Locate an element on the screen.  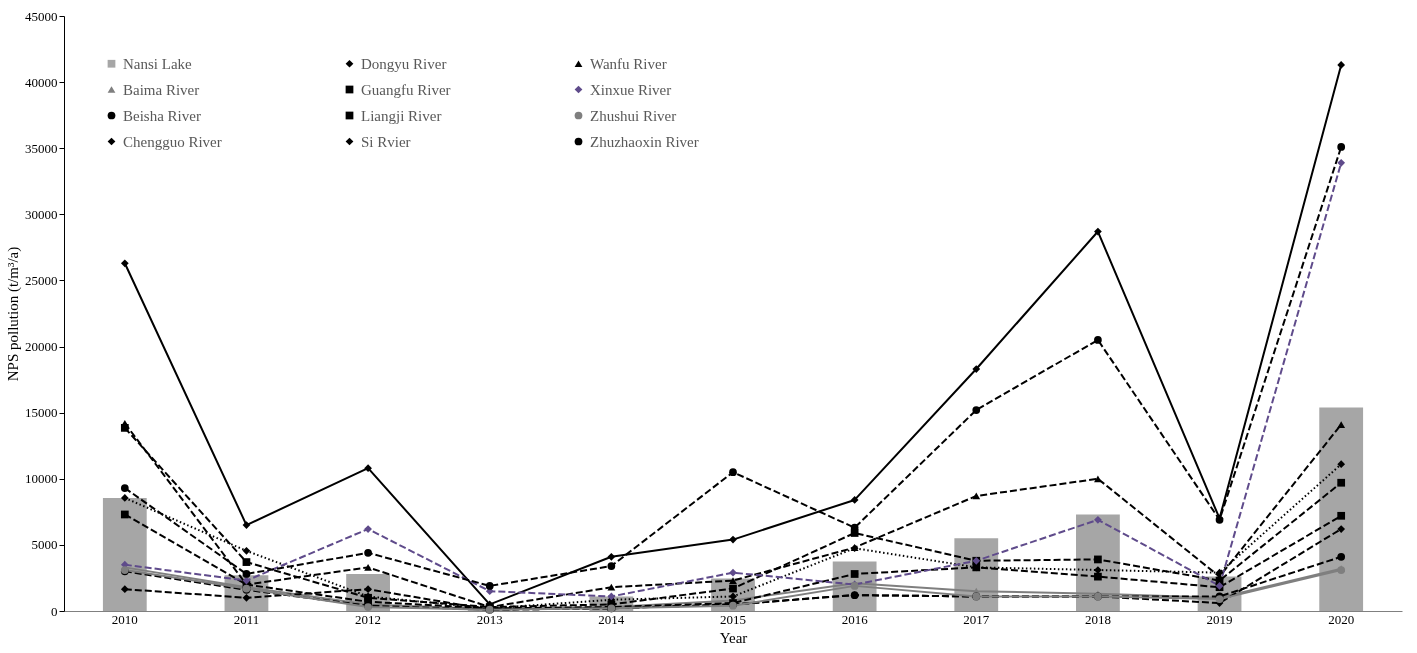
x-tick-label: 2019 is located at coordinates (1219, 619).